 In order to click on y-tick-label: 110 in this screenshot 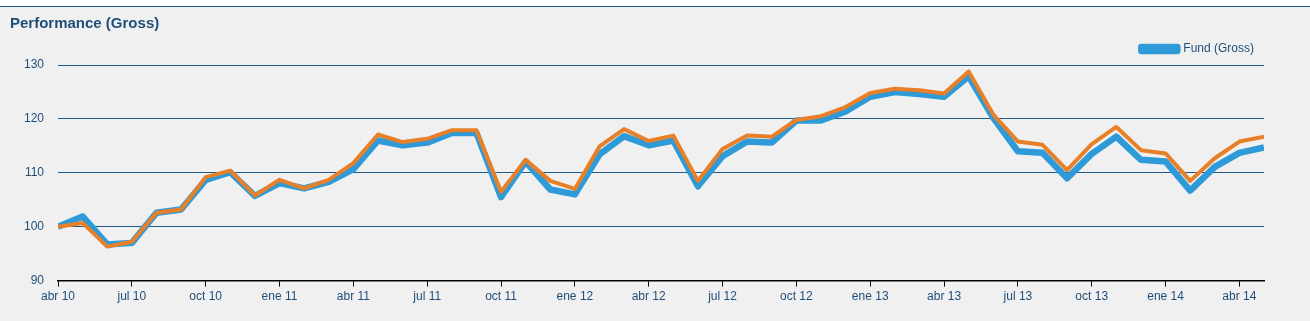, I will do `click(34, 172)`.